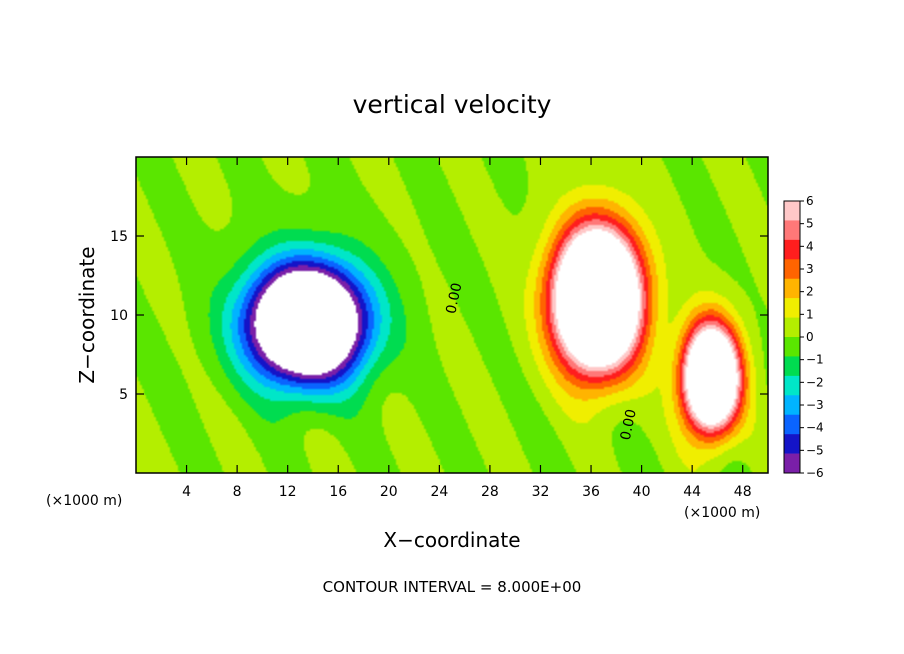 The image size is (904, 654). I want to click on colorbar-tick-label: 3, so click(810, 269).